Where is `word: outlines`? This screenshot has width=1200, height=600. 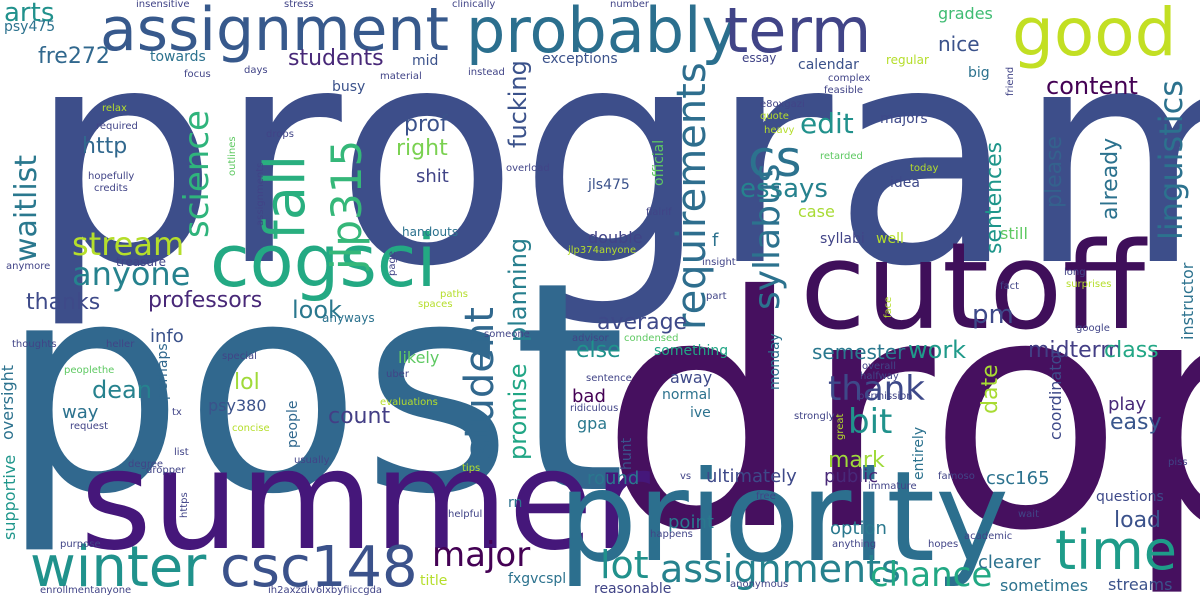 word: outlines is located at coordinates (232, 156).